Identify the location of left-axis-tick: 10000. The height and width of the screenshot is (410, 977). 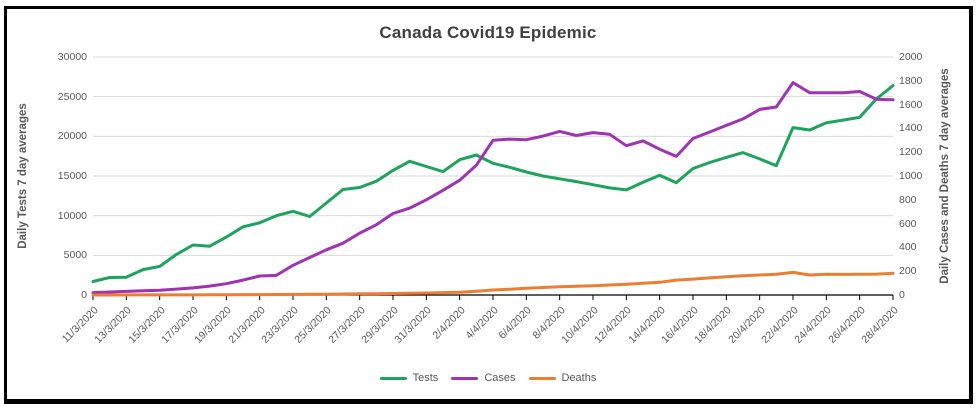
(72, 215).